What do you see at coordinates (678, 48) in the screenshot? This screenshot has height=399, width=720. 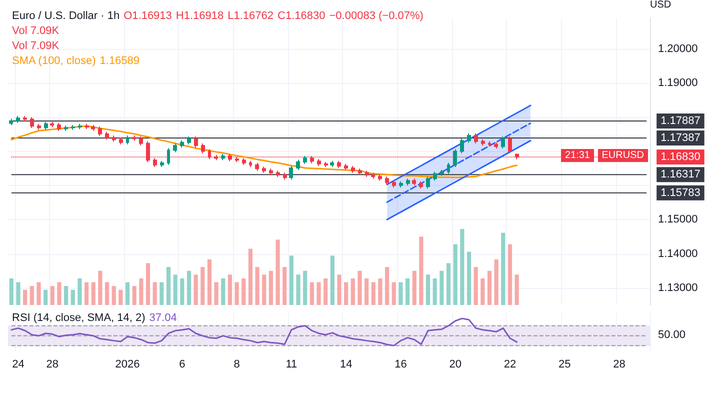 I see `y-tick-label: 1.20000` at bounding box center [678, 48].